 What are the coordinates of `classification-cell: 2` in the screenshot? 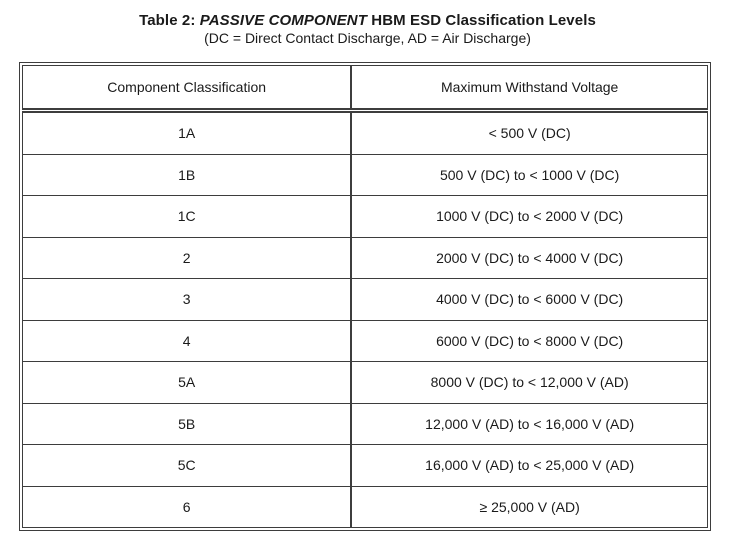 It's located at (187, 257).